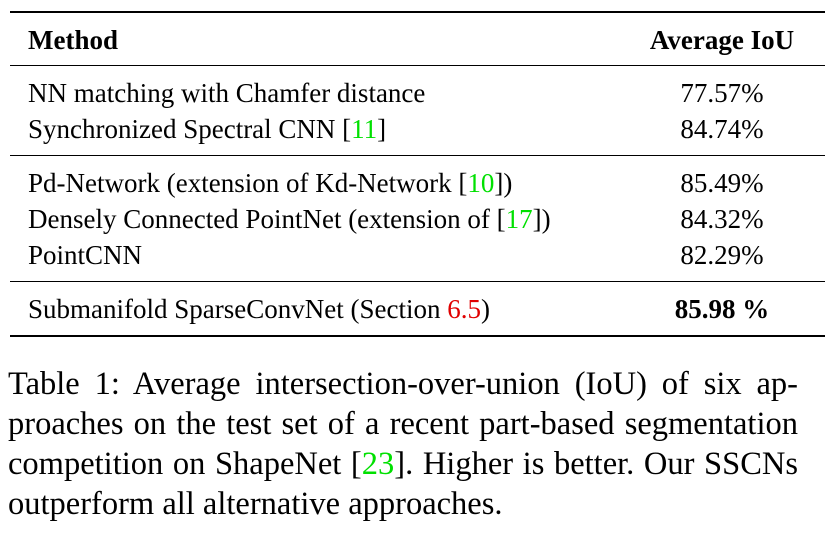 The height and width of the screenshot is (536, 831). Describe the element at coordinates (238, 308) in the screenshot. I see `text: Submanifold SparseConvNet (Section` at that location.